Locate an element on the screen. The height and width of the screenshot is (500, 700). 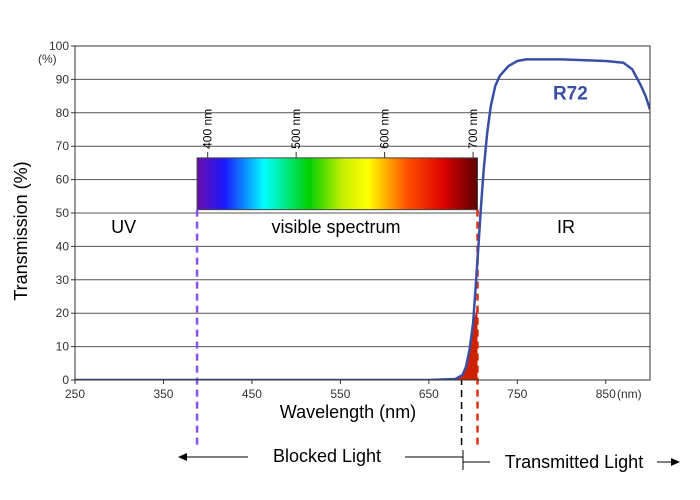
transmitted-light-annotation: Transmitted Light is located at coordinates (571, 461).